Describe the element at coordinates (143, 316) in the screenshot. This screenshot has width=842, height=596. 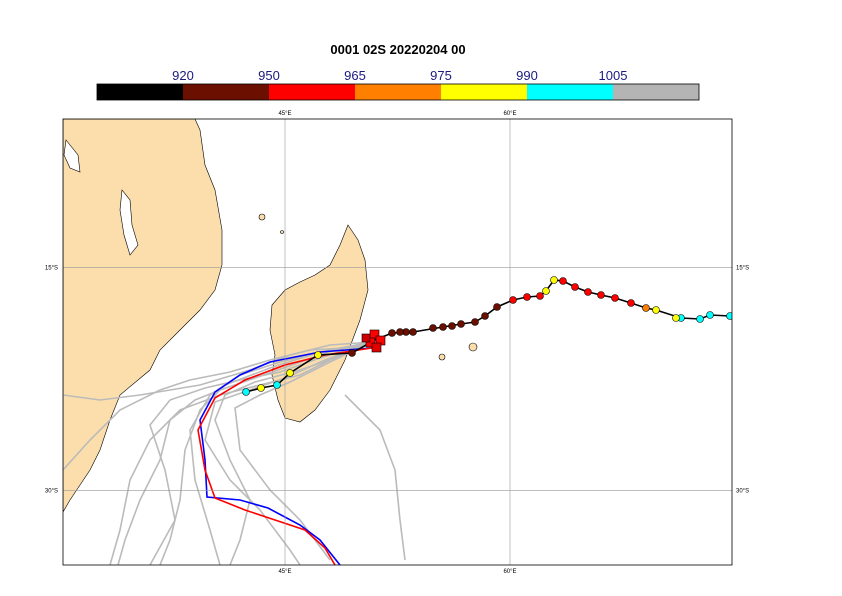
I see `africa` at that location.